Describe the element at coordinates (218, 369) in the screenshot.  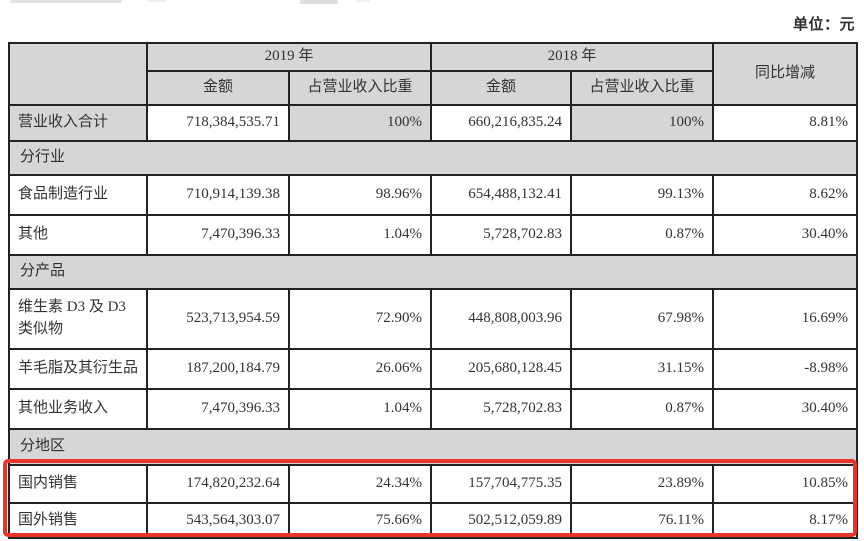
I see `amount-2019: 187,200,184.79` at that location.